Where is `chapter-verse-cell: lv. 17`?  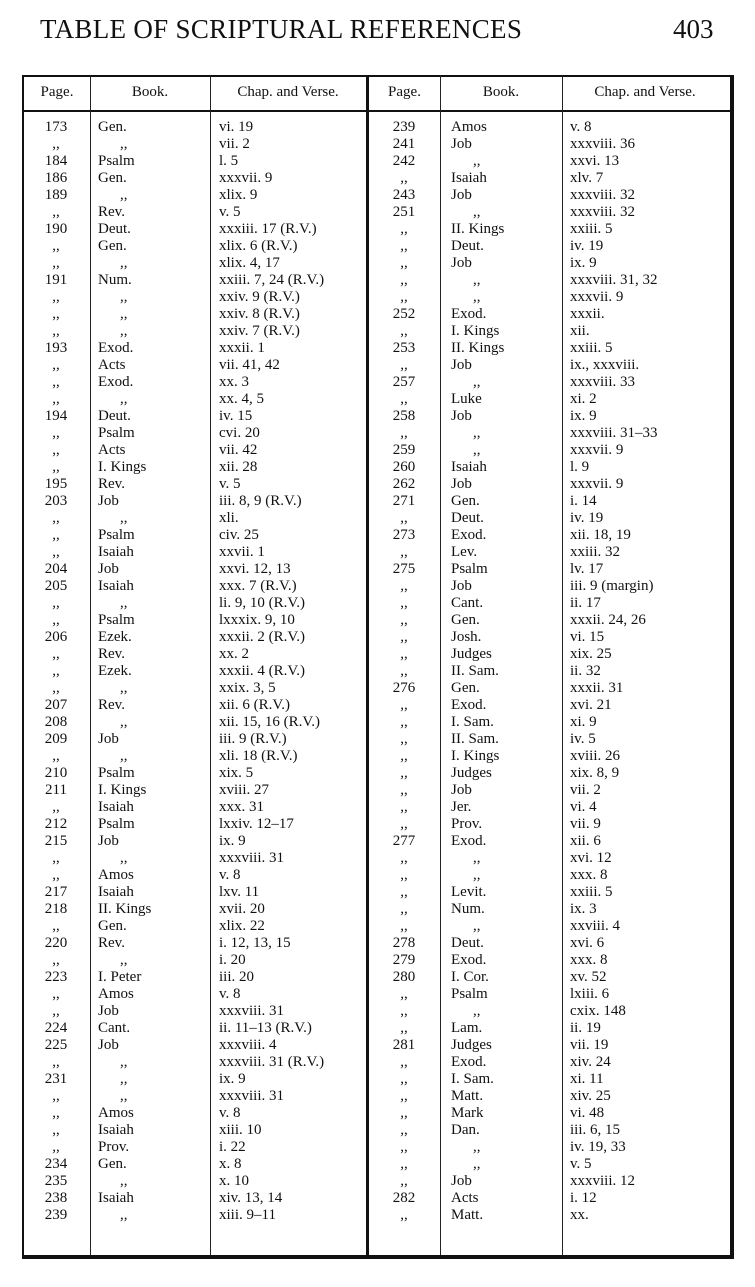
chapter-verse-cell: lv. 17 is located at coordinates (587, 569).